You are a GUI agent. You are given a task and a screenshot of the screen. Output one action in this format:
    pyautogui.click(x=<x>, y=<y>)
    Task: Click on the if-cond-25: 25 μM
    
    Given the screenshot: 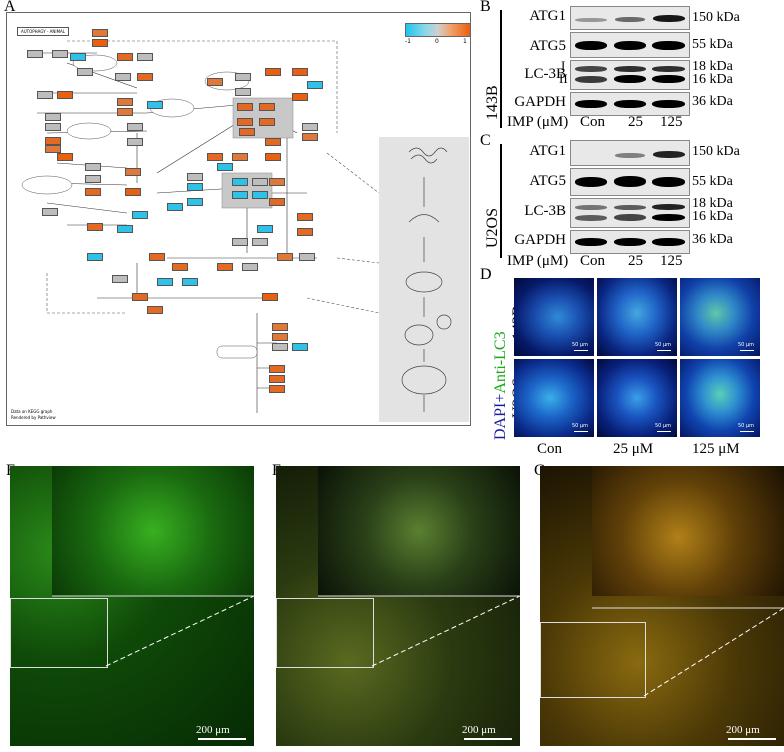 What is the action you would take?
    pyautogui.click(x=633, y=449)
    